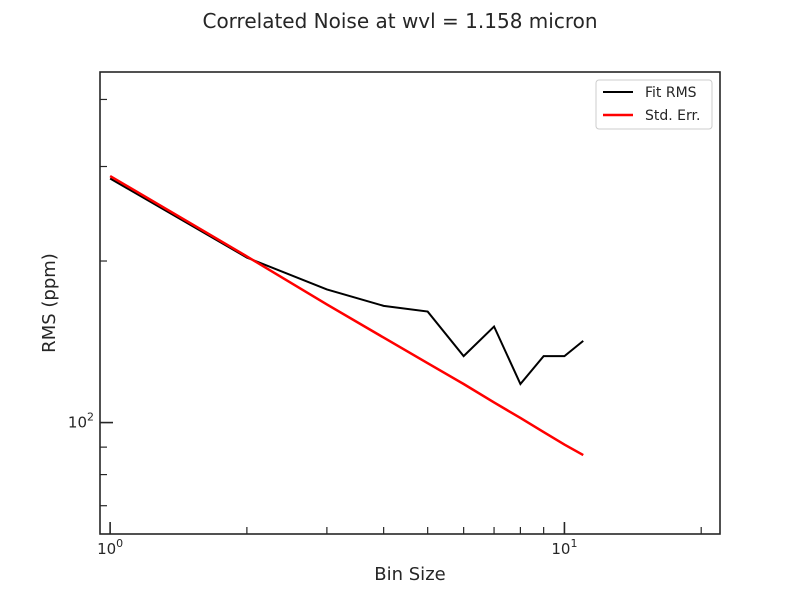  Describe the element at coordinates (49, 303) in the screenshot. I see `y-axis-label: RMS (ppm)` at that location.